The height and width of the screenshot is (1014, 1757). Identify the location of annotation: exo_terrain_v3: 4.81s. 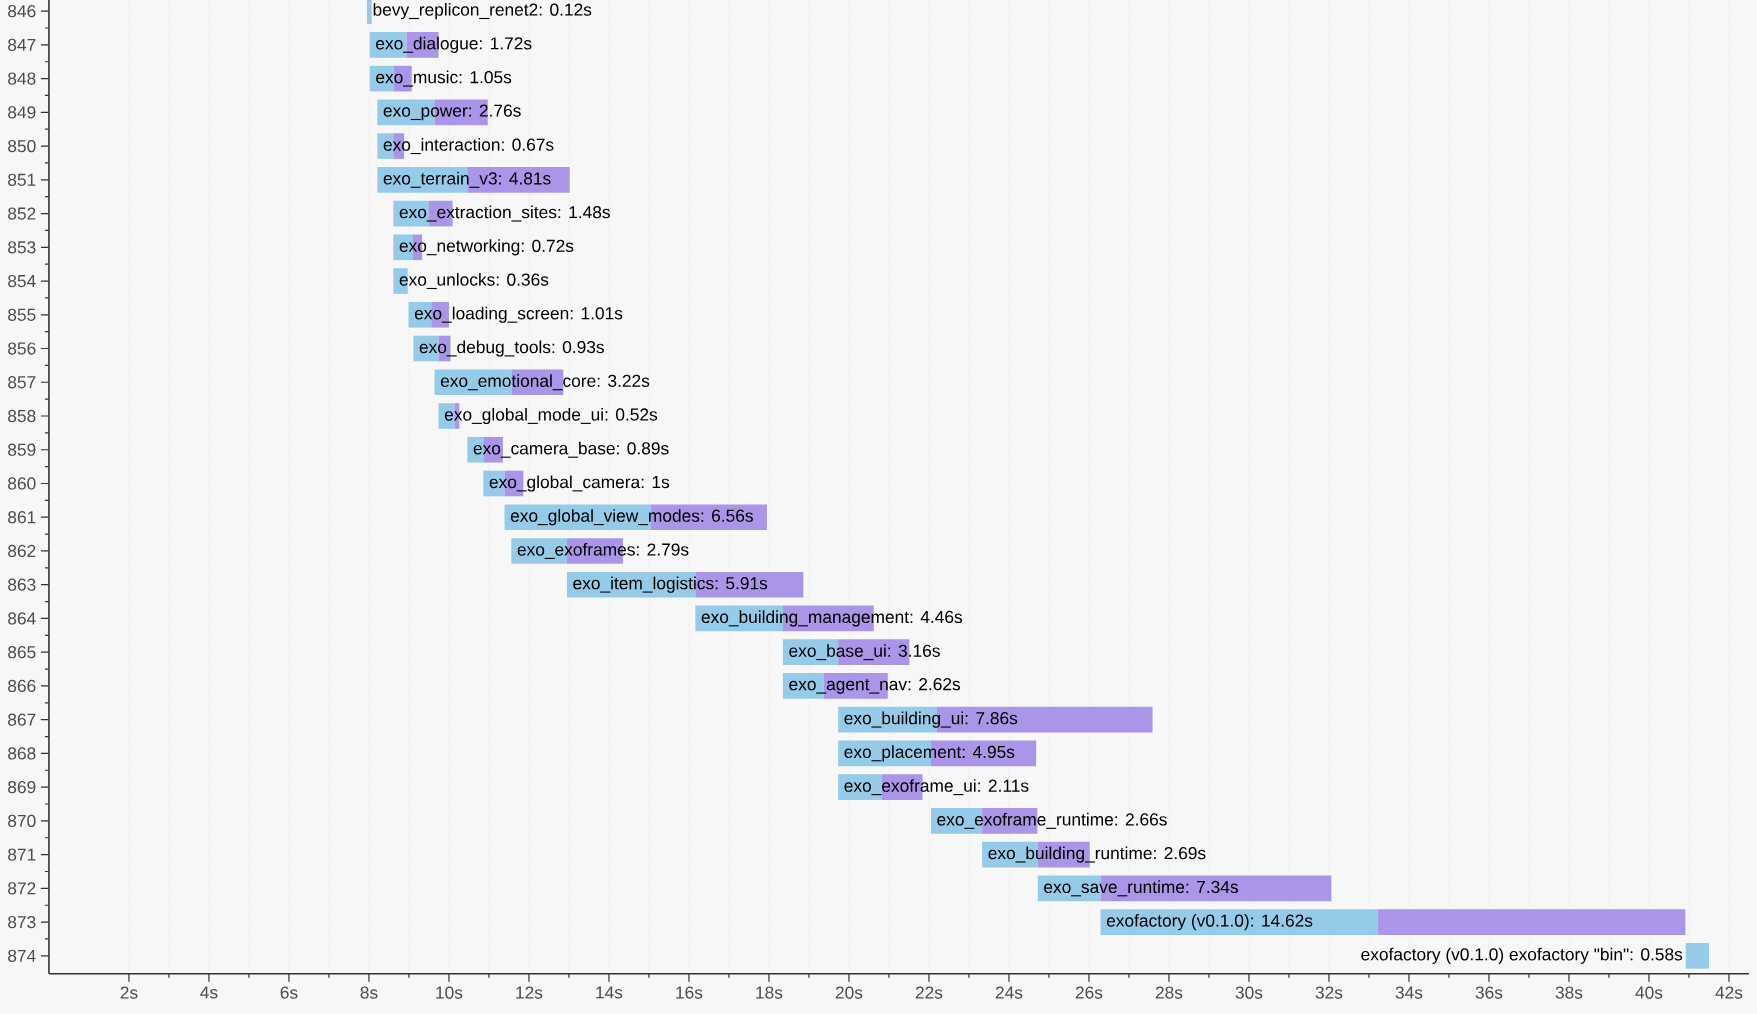
(467, 179).